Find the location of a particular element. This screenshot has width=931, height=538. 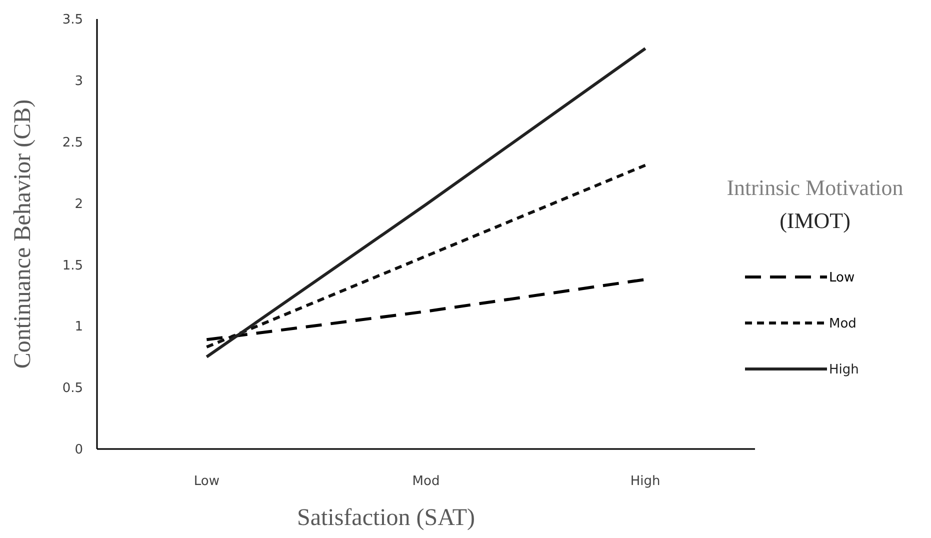

x-tick-label: Mod is located at coordinates (426, 481).